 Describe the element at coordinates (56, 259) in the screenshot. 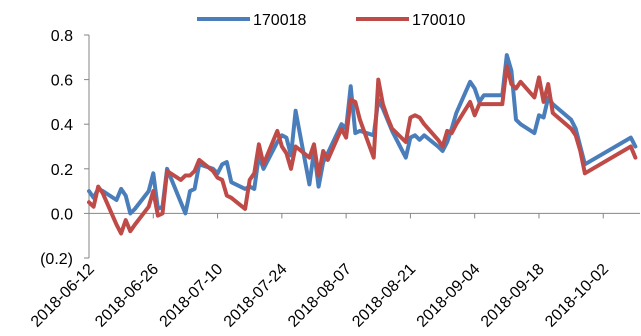

I see `y-tick-label: (0.2)` at that location.